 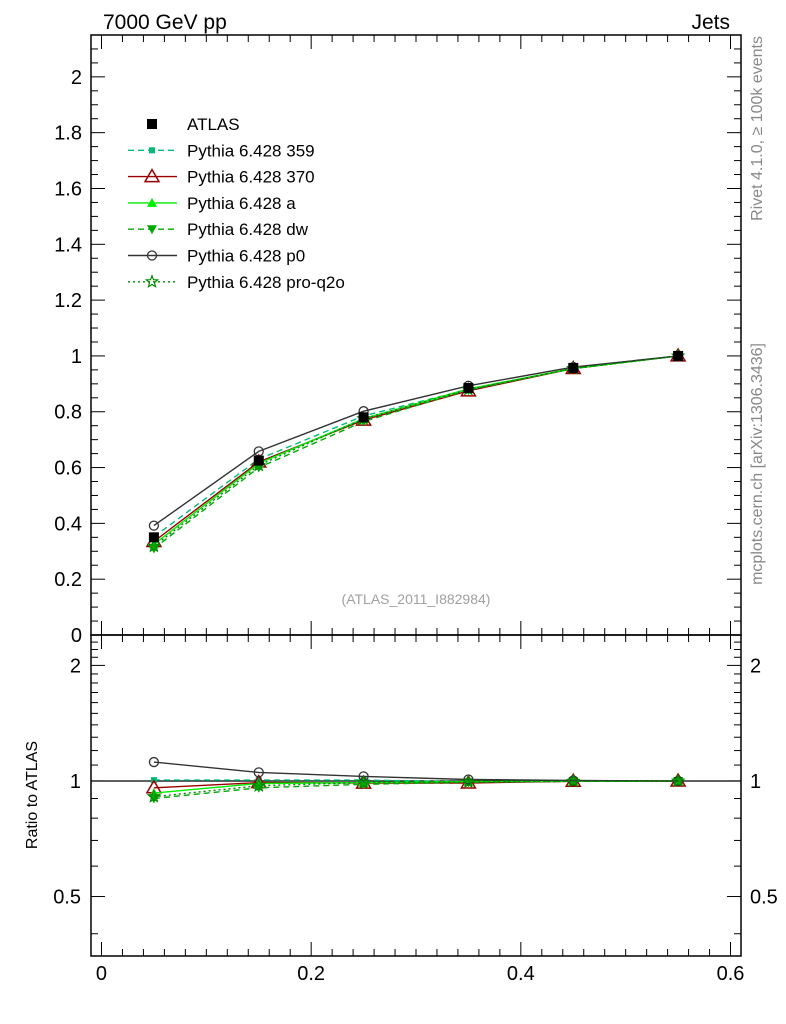 I want to click on legend-marker-atlas, so click(x=152, y=124).